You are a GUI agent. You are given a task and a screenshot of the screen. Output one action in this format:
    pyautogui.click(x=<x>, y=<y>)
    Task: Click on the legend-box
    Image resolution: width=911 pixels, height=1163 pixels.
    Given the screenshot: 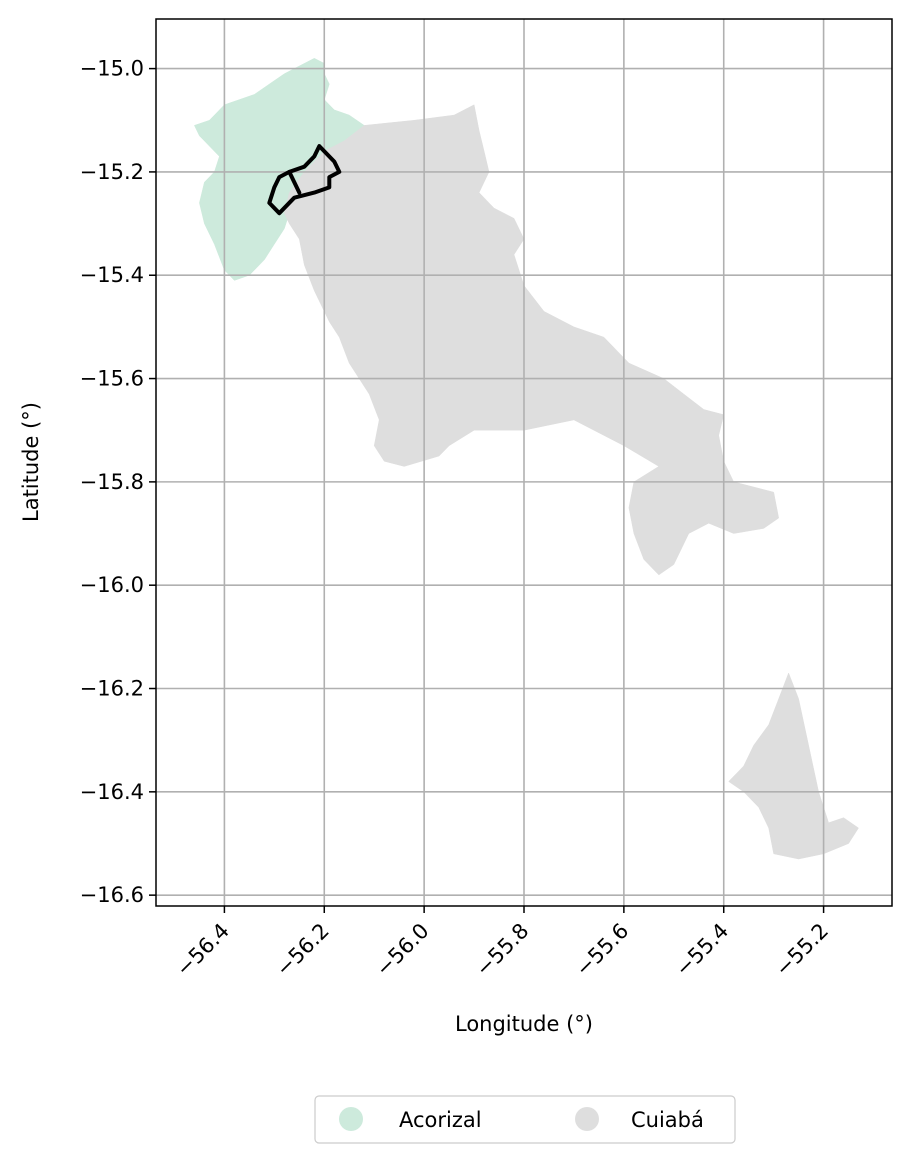 What is the action you would take?
    pyautogui.click(x=525, y=1119)
    